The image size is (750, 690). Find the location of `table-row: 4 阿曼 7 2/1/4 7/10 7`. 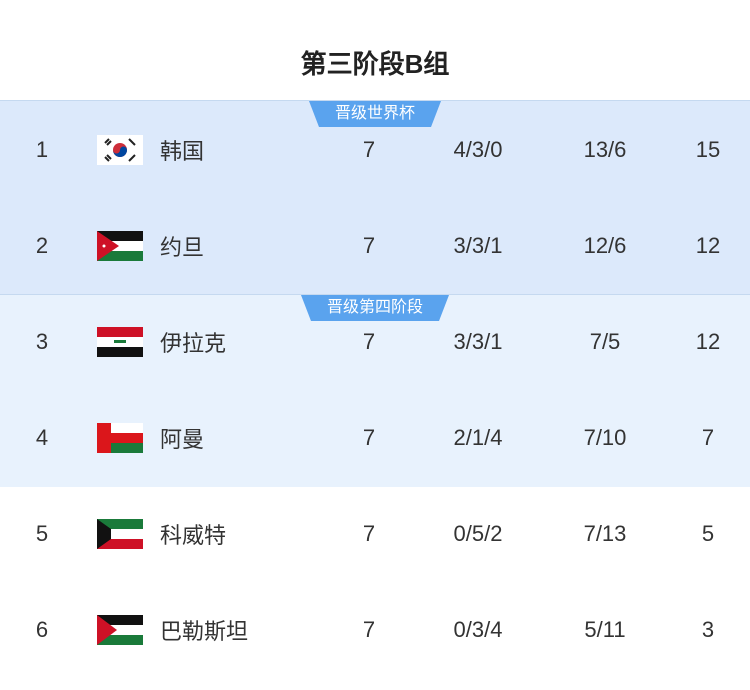

table-row: 4 阿曼 7 2/1/4 7/10 7 is located at coordinates (375, 438).